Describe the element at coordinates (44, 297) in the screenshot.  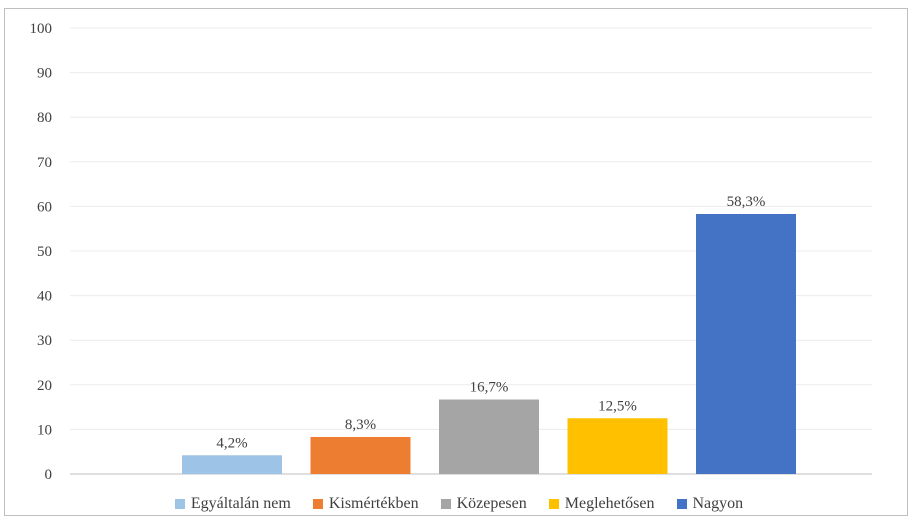
I see `y-tick-label: 40` at that location.